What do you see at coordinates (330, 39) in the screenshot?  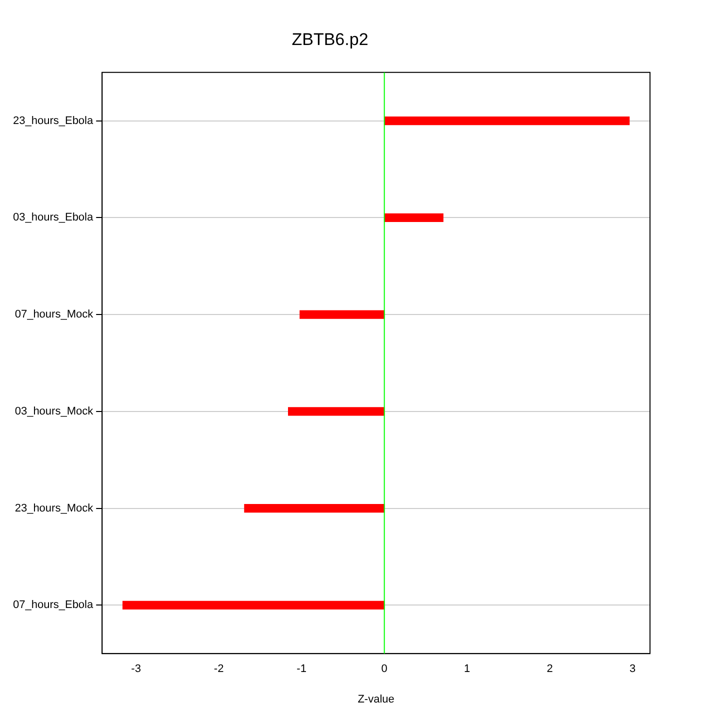 I see `chart-title: ZBTB6.p2` at bounding box center [330, 39].